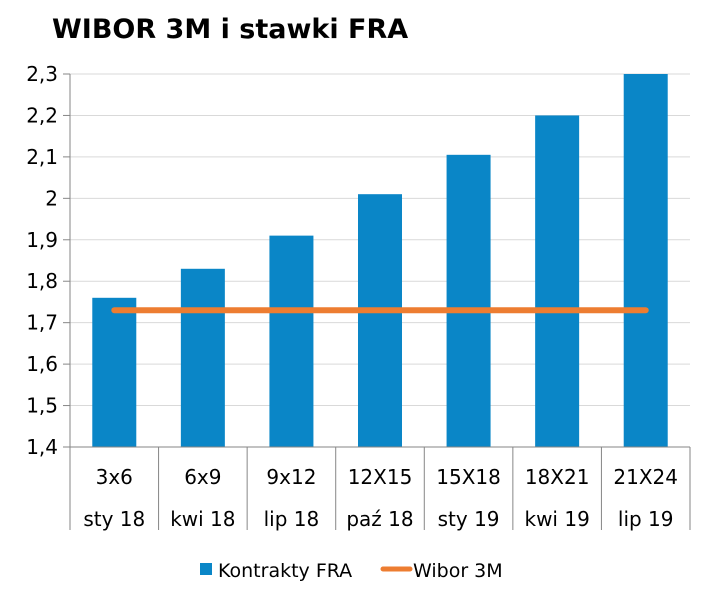 This screenshot has height=591, width=702. Describe the element at coordinates (206, 569) in the screenshot. I see `legend-swatch-kontrakty-fra` at that location.